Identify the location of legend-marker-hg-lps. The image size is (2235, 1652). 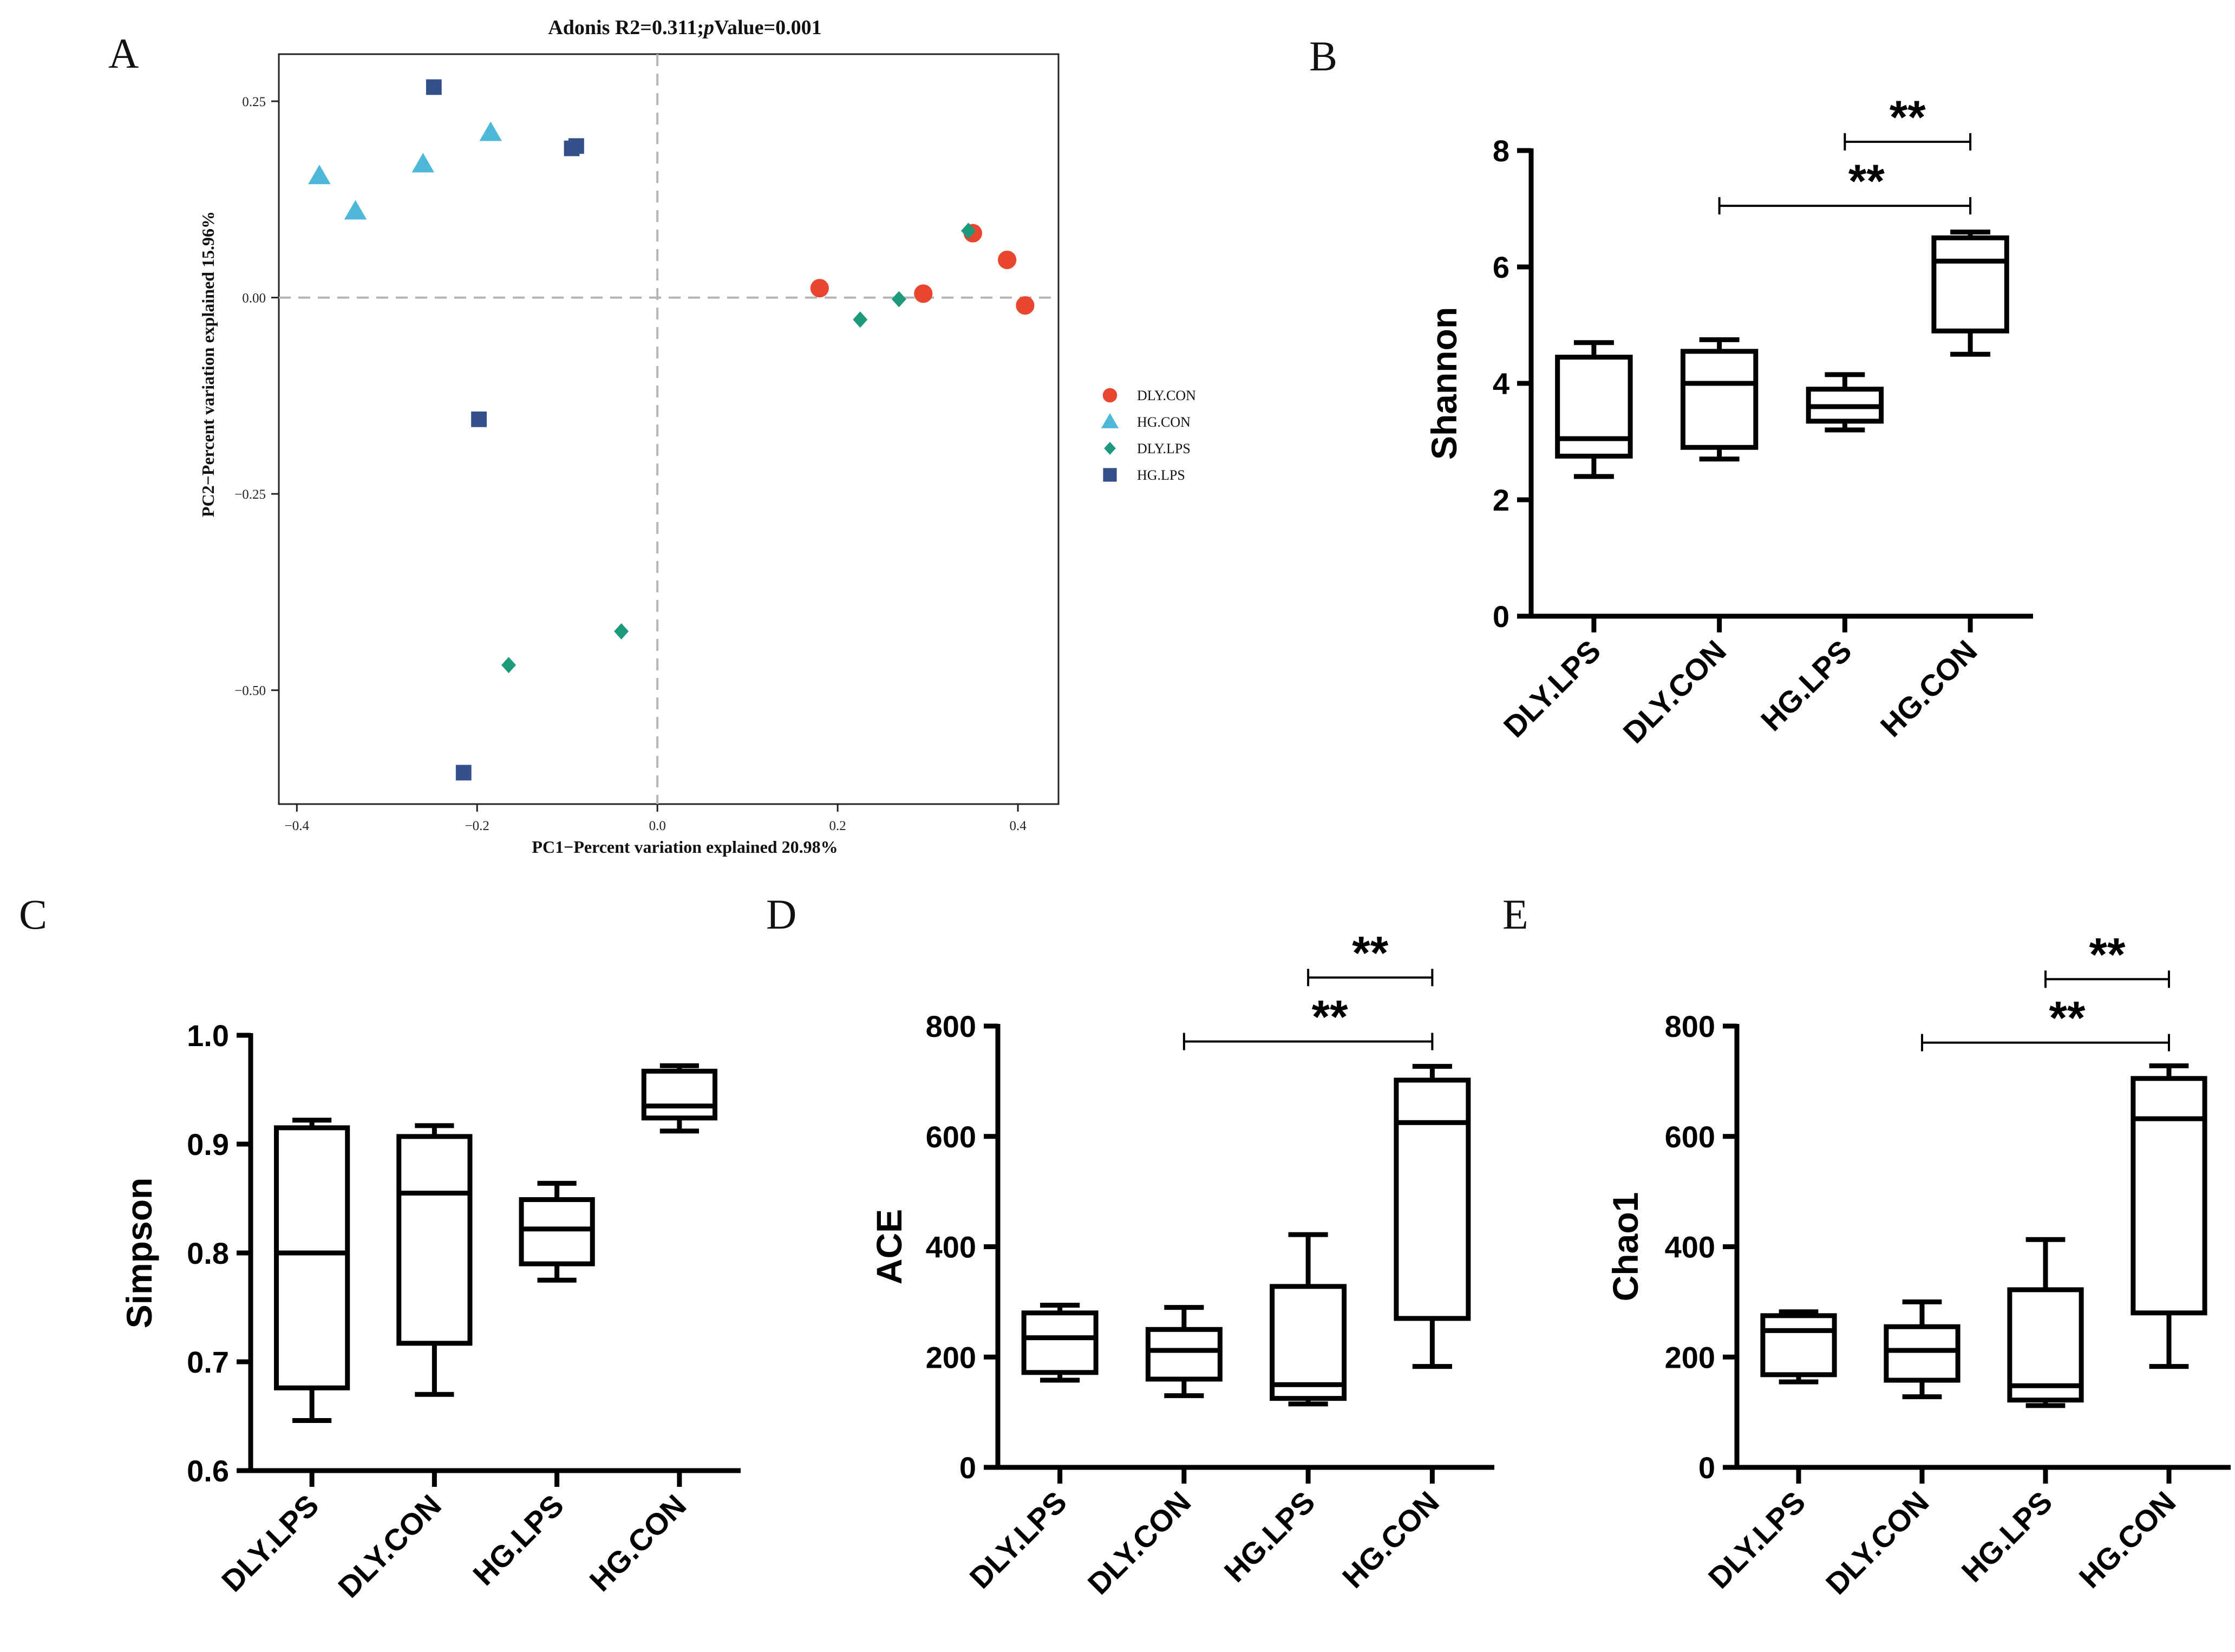
(1110, 475).